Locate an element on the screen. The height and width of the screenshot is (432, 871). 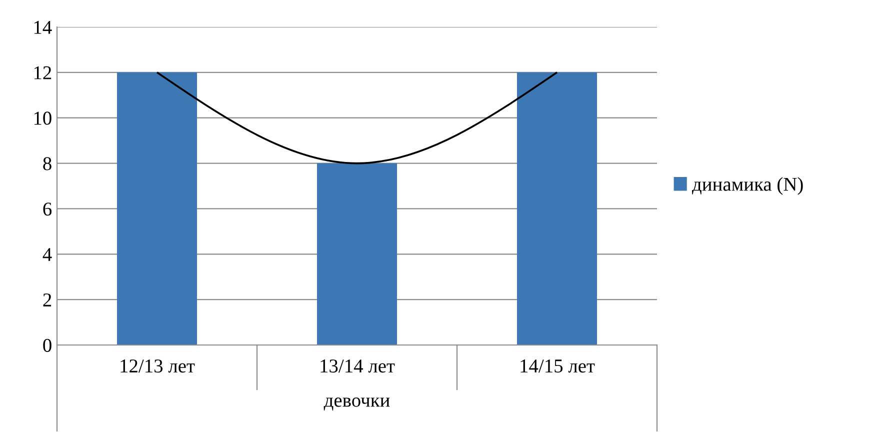
y-tick-label: 0 is located at coordinates (47, 345).